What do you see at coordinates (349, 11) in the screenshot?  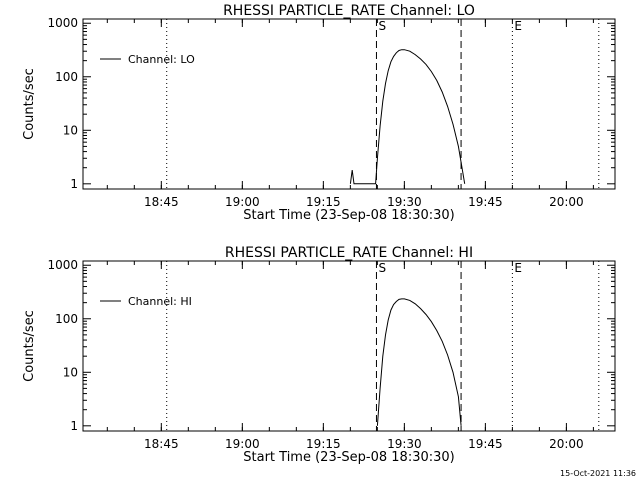 I see `chart-title: RHESSI PARTICLE_RATE Channel: LO` at bounding box center [349, 11].